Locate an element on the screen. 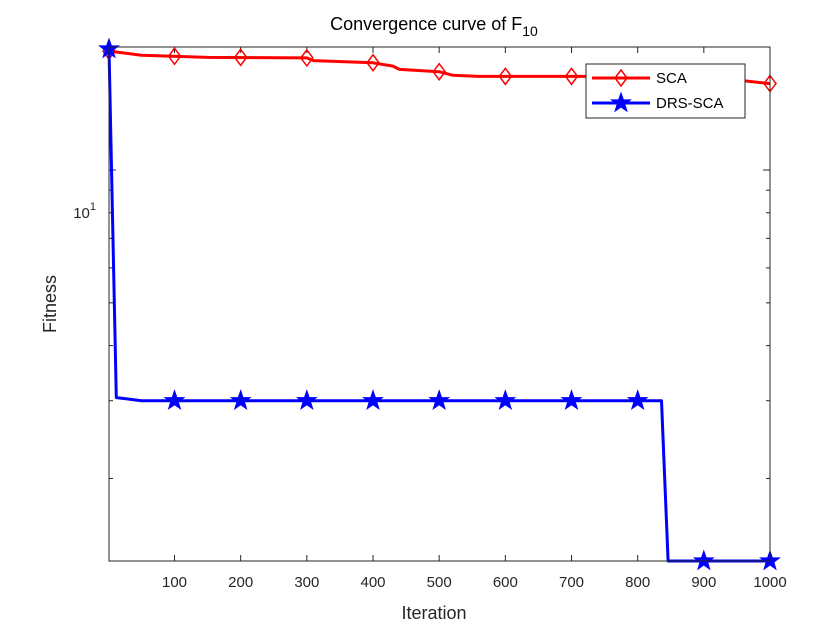 The height and width of the screenshot is (630, 840). x-tick-label-700: 700 is located at coordinates (571, 582).